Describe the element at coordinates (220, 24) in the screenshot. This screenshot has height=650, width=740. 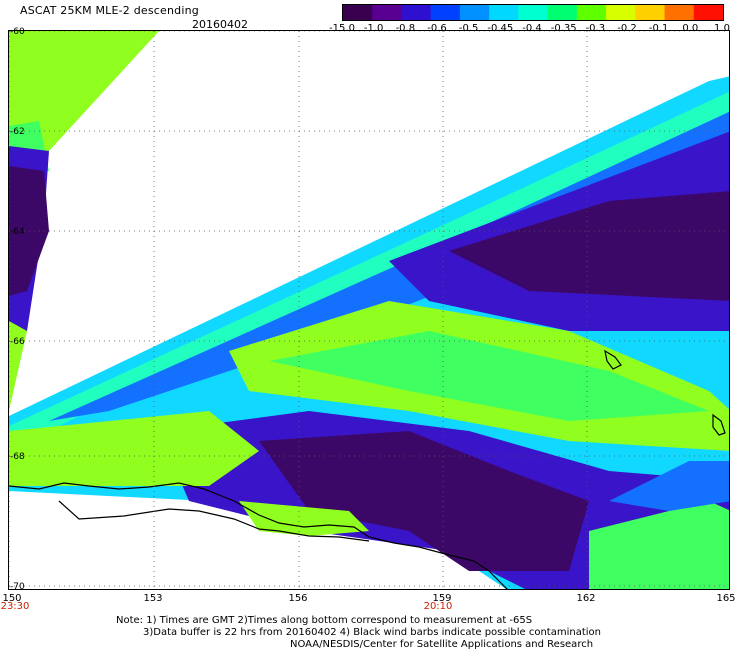
I see `map-date: 20160402` at that location.